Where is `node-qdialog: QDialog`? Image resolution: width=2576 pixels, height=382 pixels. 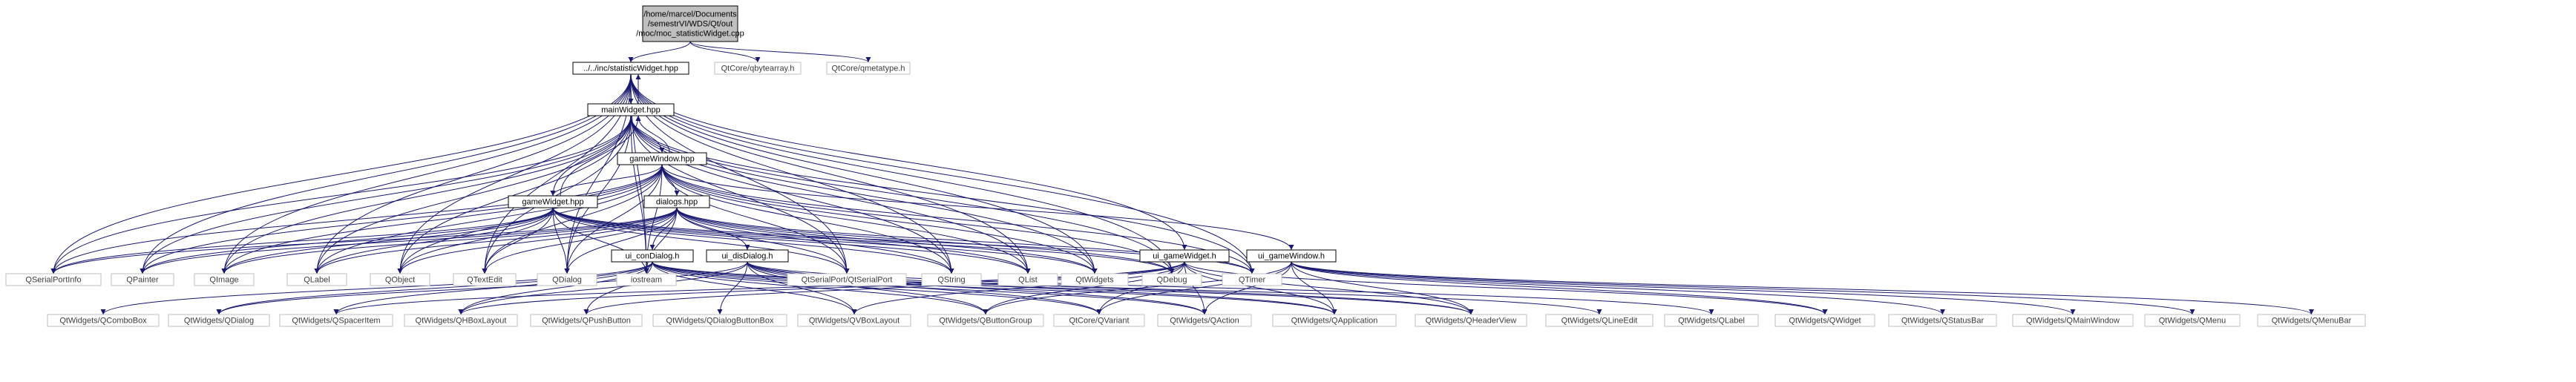
node-qdialog: QDialog is located at coordinates (567, 279).